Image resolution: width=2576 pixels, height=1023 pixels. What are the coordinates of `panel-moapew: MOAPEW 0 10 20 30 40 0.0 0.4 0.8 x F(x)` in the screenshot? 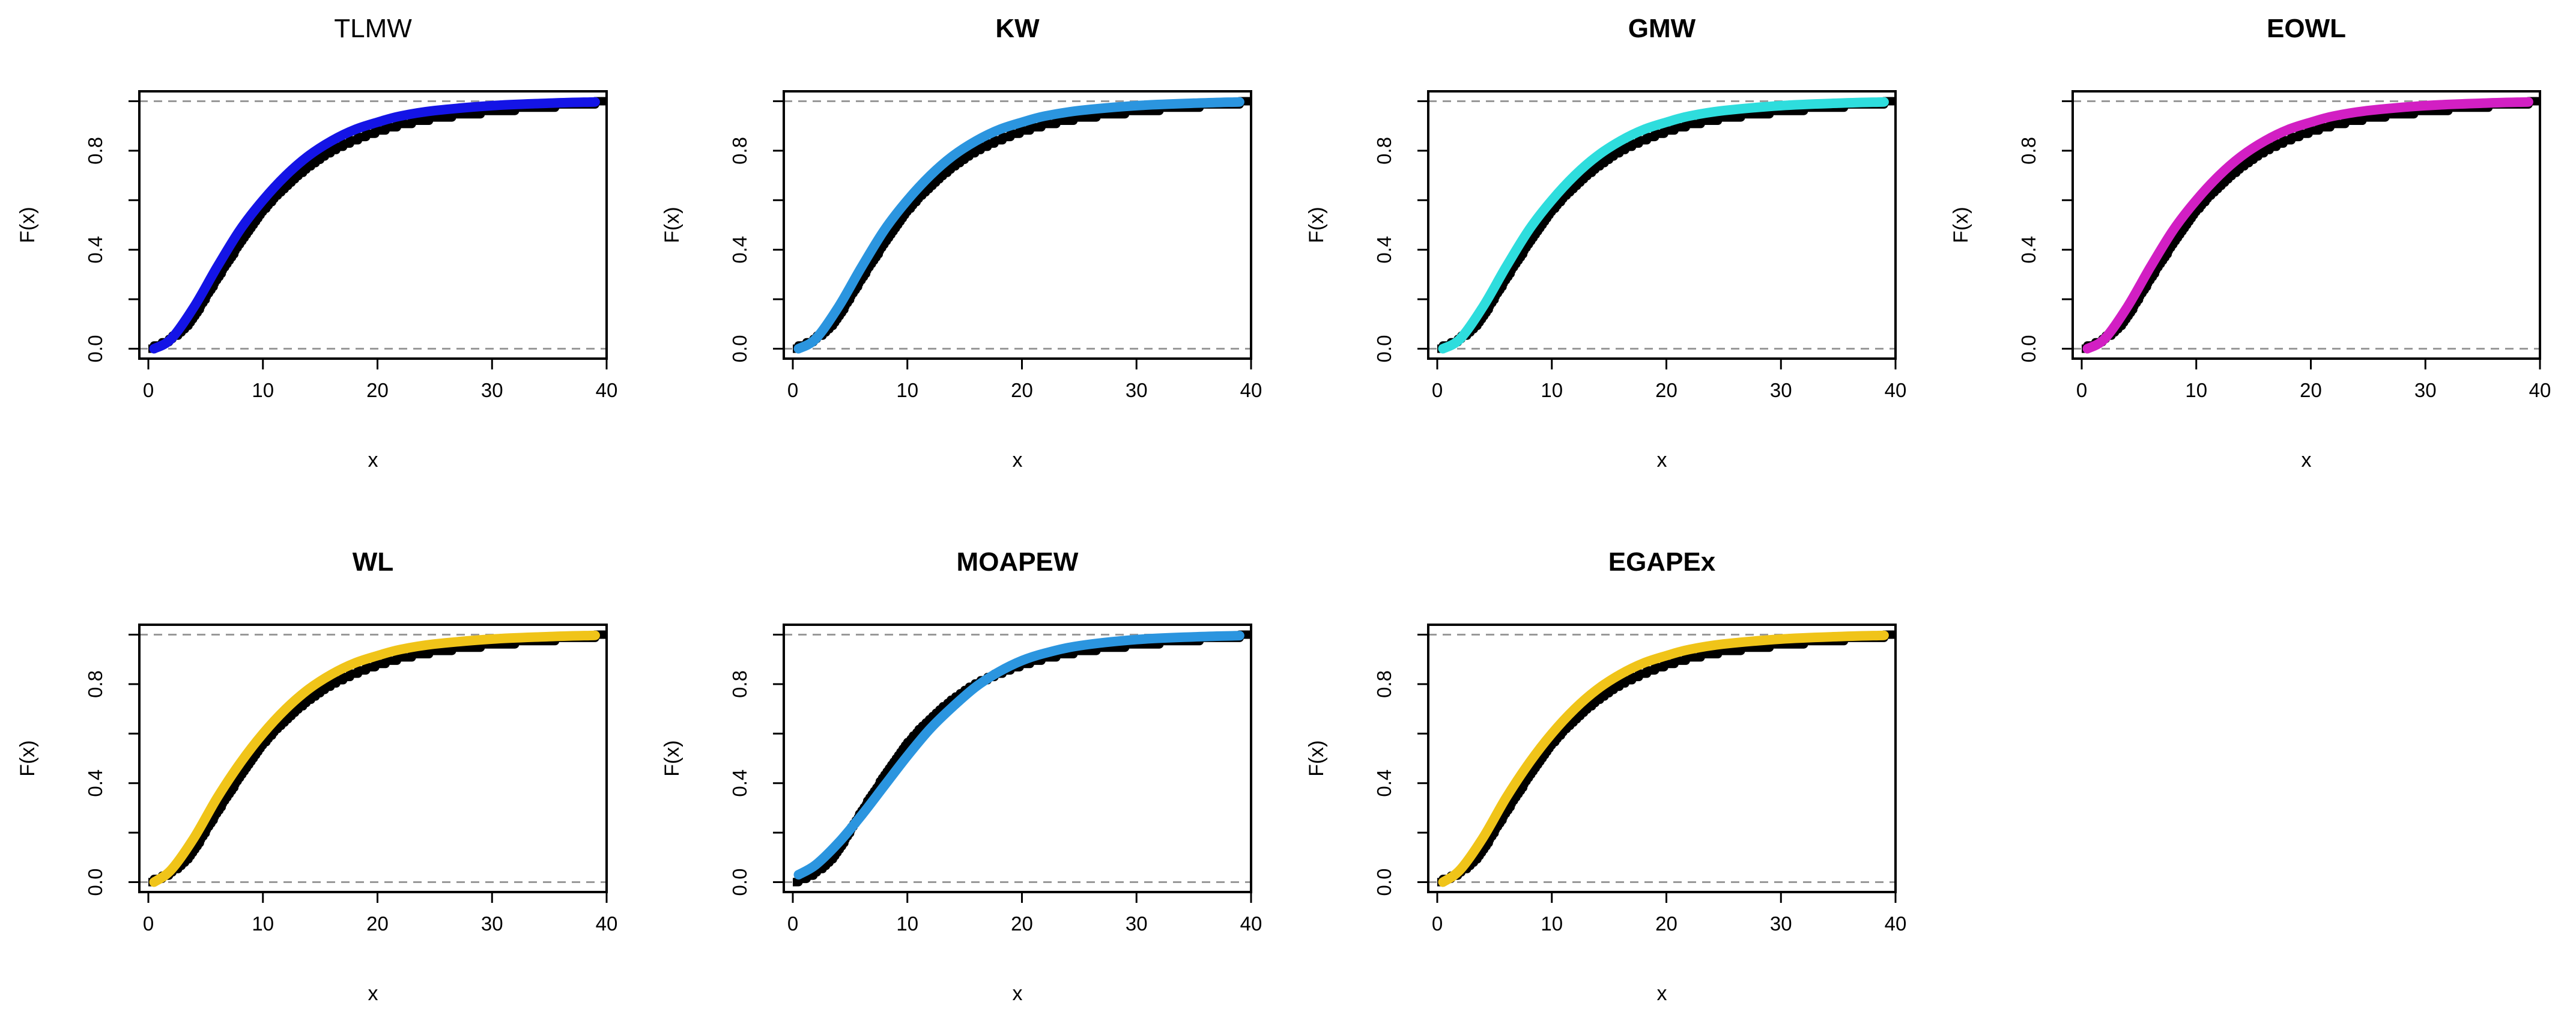 It's located at (961, 776).